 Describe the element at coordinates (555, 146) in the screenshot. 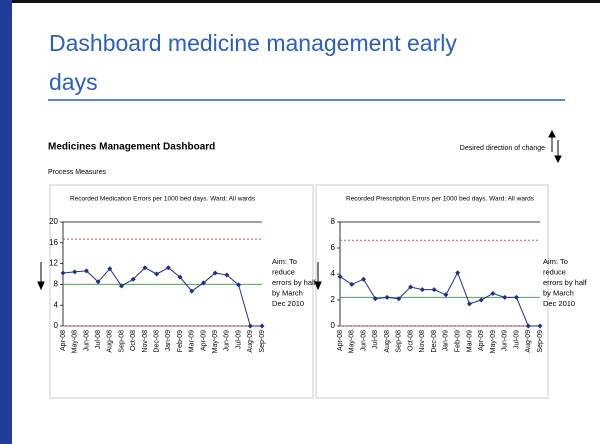

I see `direction-arrows` at that location.